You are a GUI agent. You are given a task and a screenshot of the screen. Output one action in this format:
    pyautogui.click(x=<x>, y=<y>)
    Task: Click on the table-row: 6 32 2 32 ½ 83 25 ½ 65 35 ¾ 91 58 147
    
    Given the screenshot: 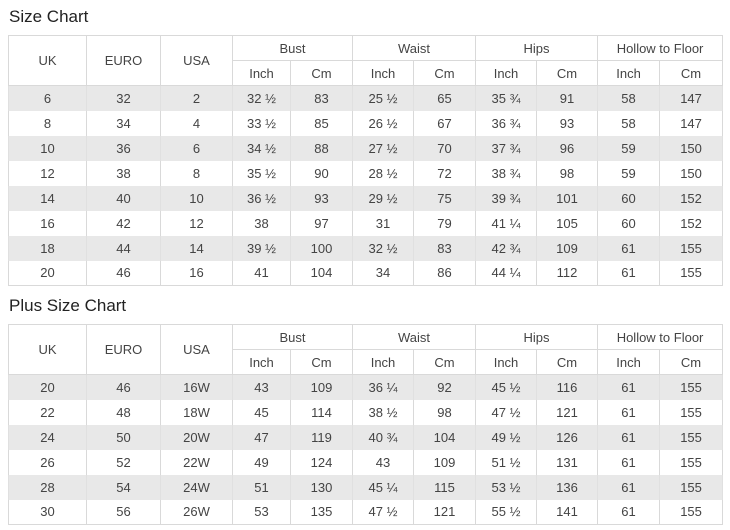 What is the action you would take?
    pyautogui.click(x=366, y=98)
    